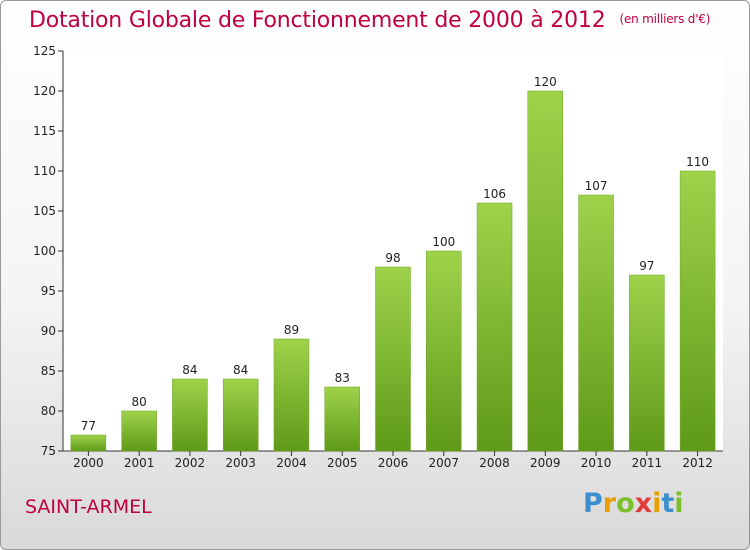 The image size is (750, 550). Describe the element at coordinates (545, 463) in the screenshot. I see `x-tick-label: 2009` at that location.